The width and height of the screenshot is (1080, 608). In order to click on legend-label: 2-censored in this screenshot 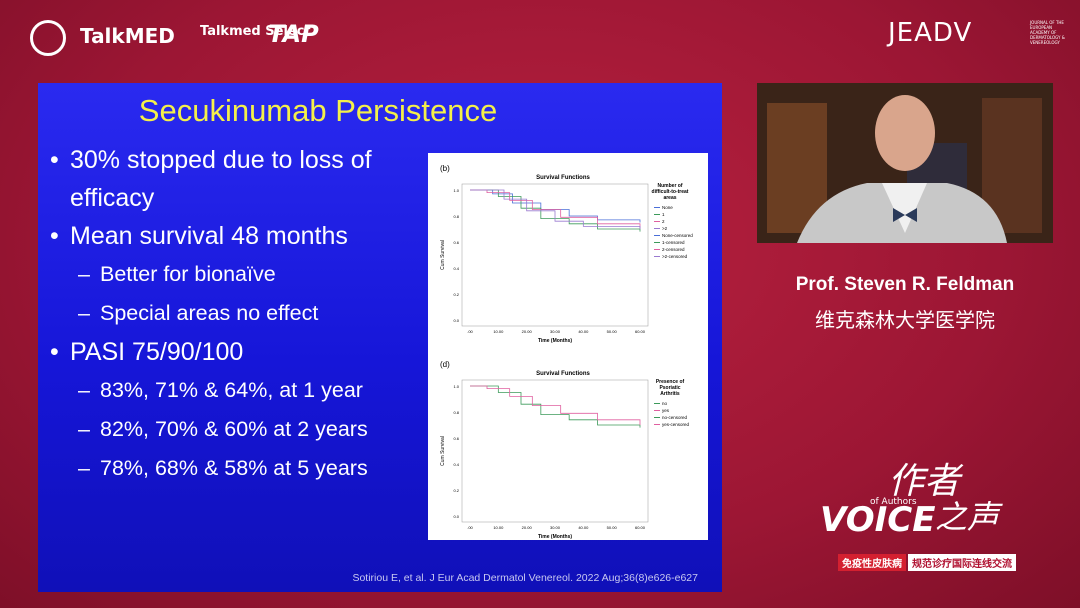, I will do `click(673, 249)`.